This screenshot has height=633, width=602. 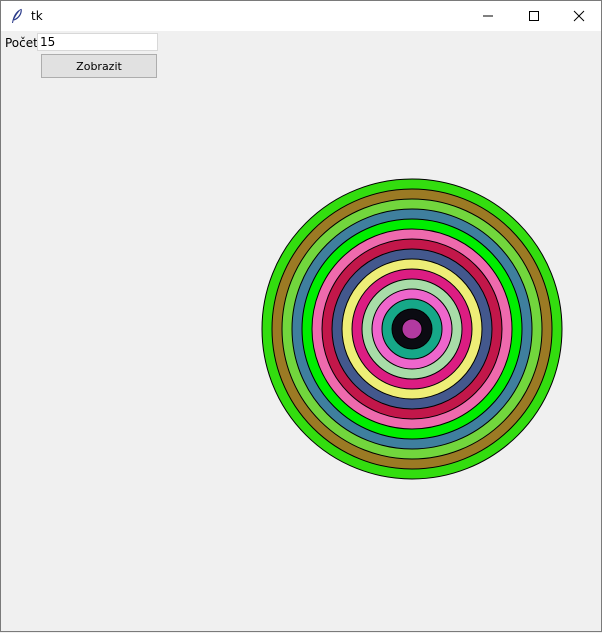 I want to click on close-icon, so click(x=579, y=16).